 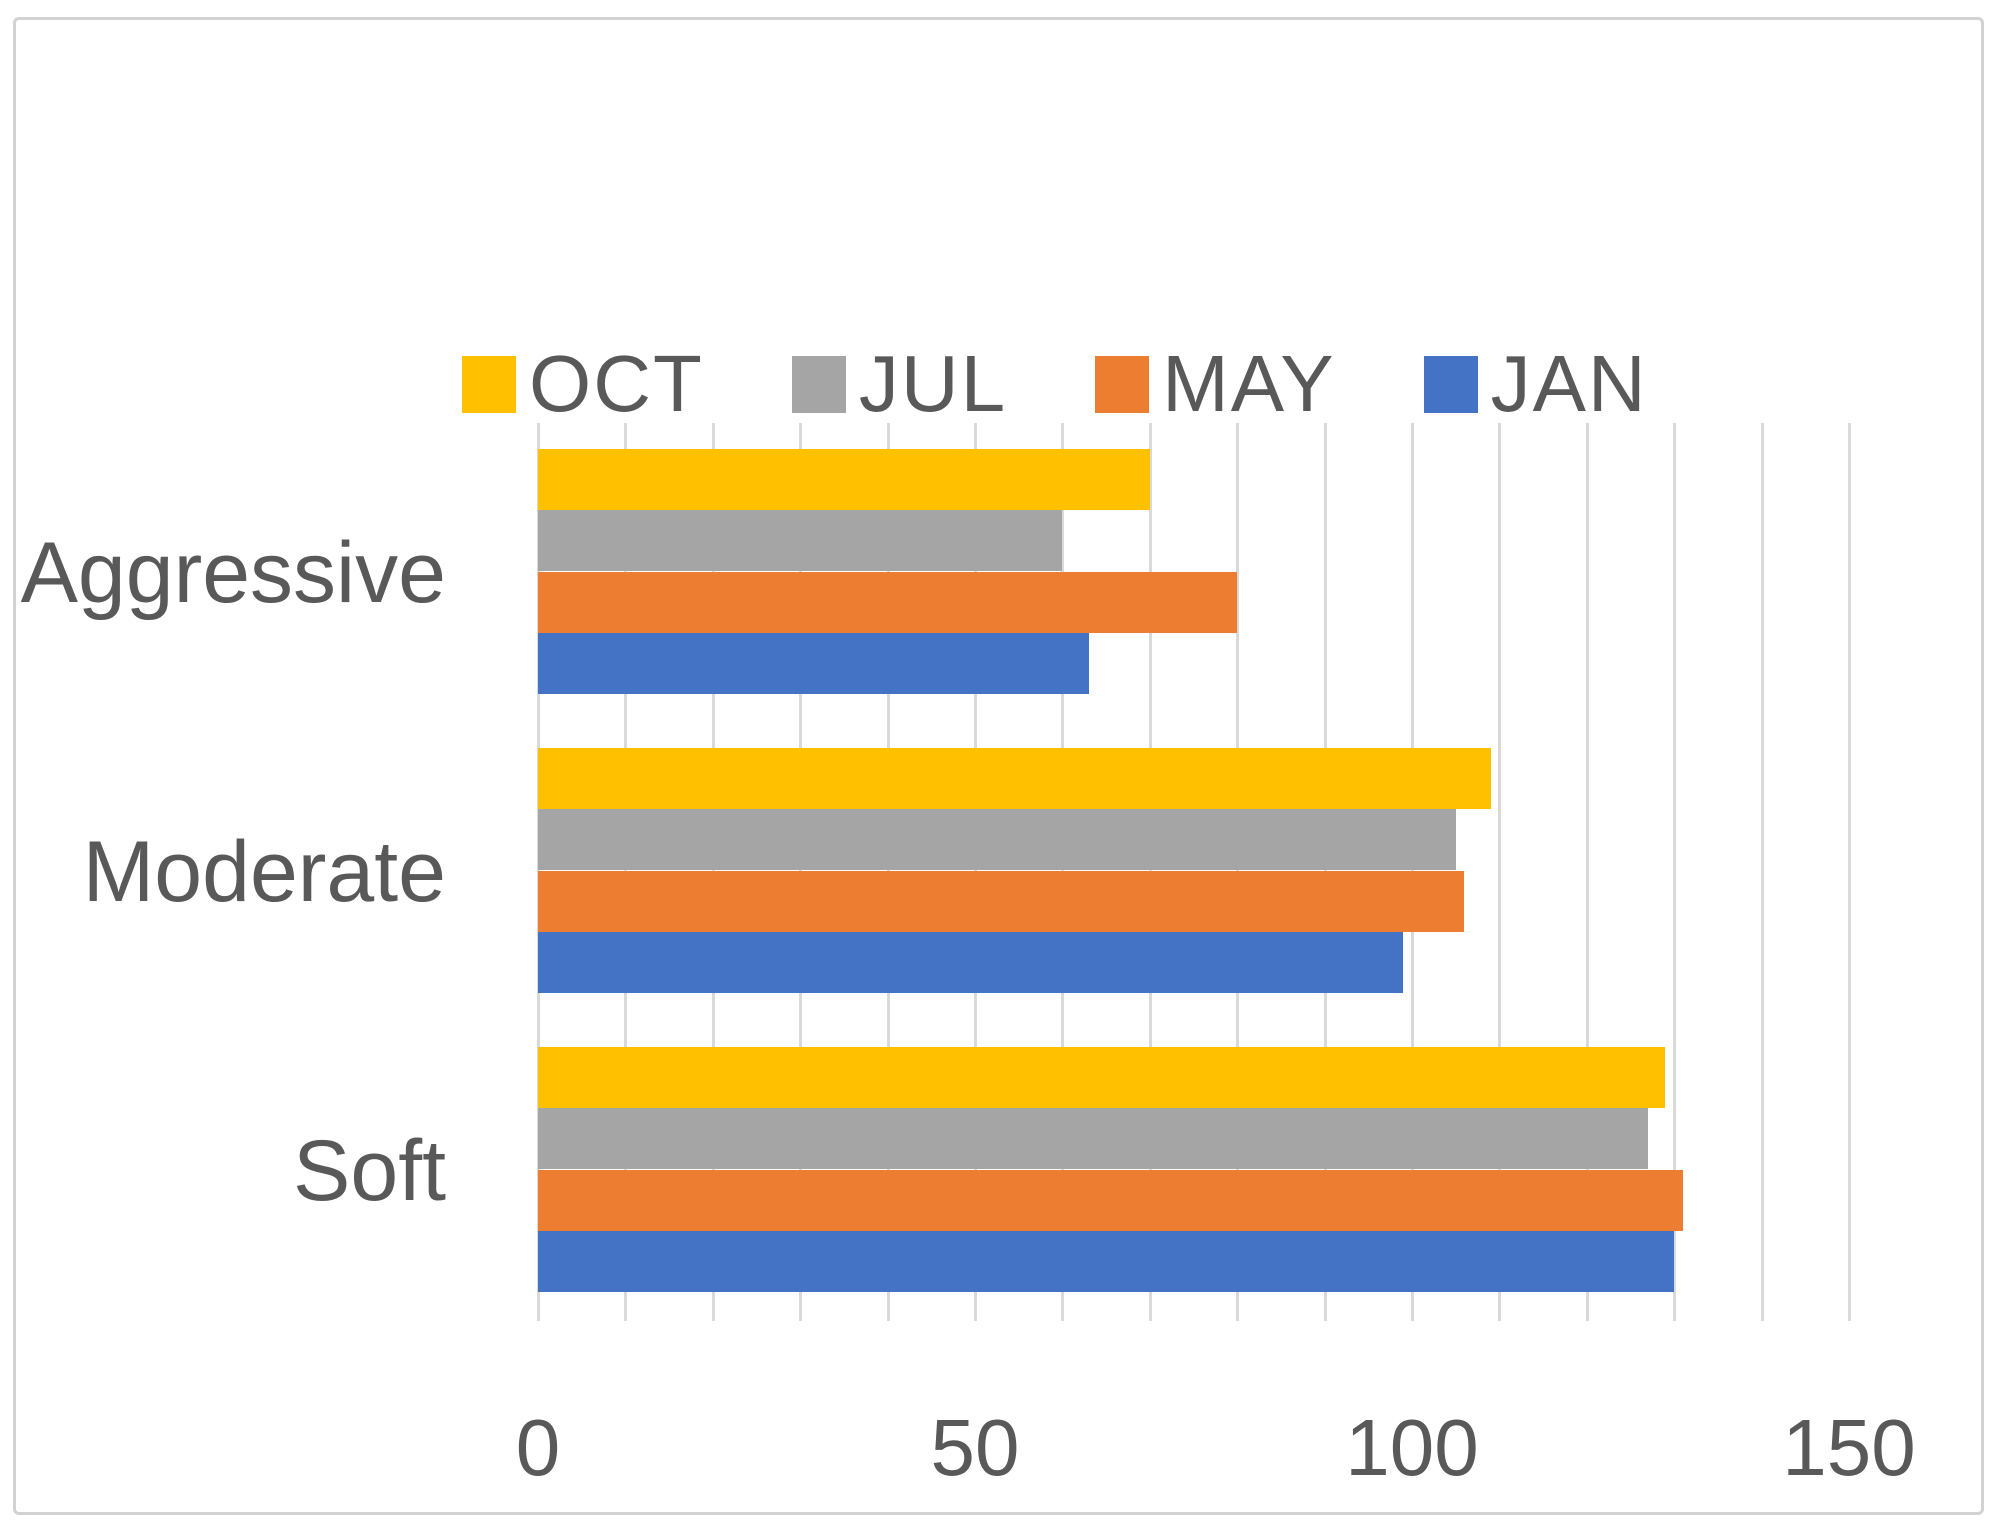 What do you see at coordinates (818, 384) in the screenshot?
I see `legend-swatch-jul` at bounding box center [818, 384].